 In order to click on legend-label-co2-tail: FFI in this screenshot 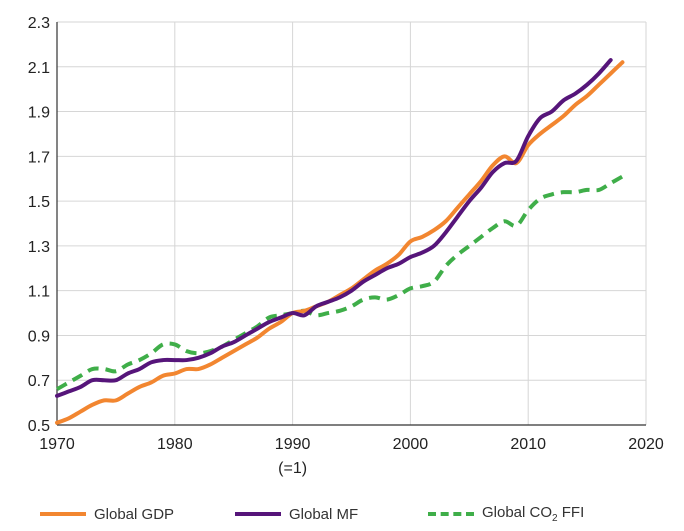, I will do `click(571, 512)`.